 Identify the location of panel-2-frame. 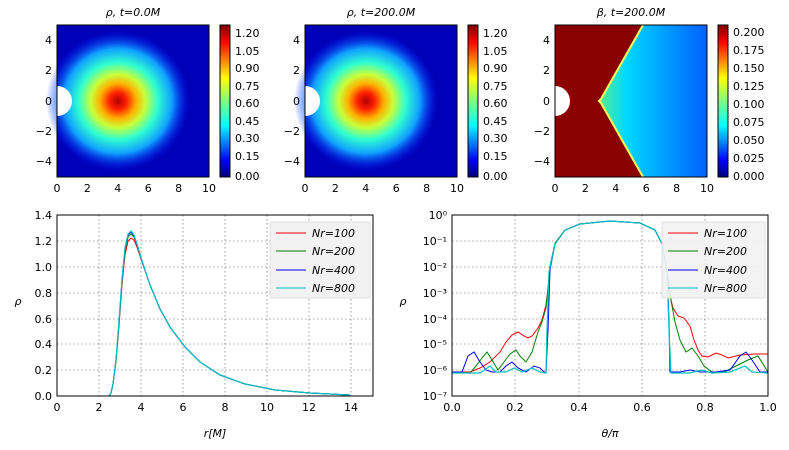
(381, 101).